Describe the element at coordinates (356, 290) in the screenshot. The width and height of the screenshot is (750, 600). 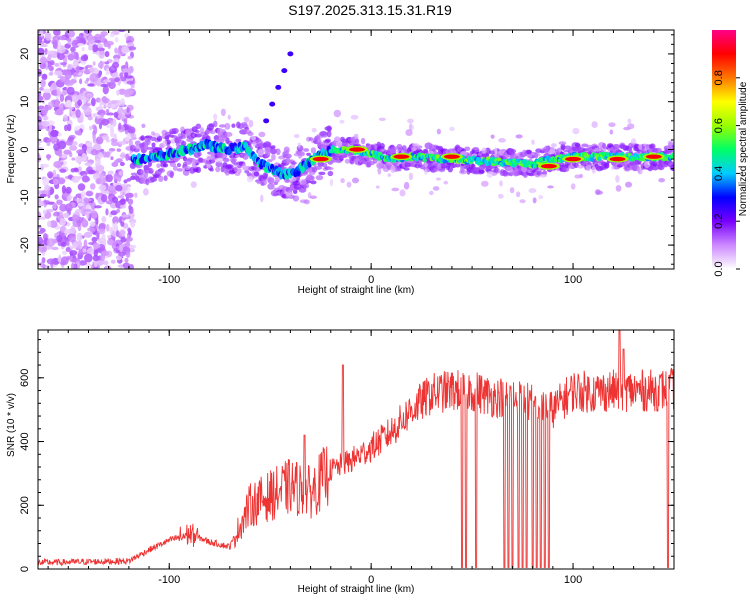
I see `top-x-axis-label: Height of straight line (km)` at that location.